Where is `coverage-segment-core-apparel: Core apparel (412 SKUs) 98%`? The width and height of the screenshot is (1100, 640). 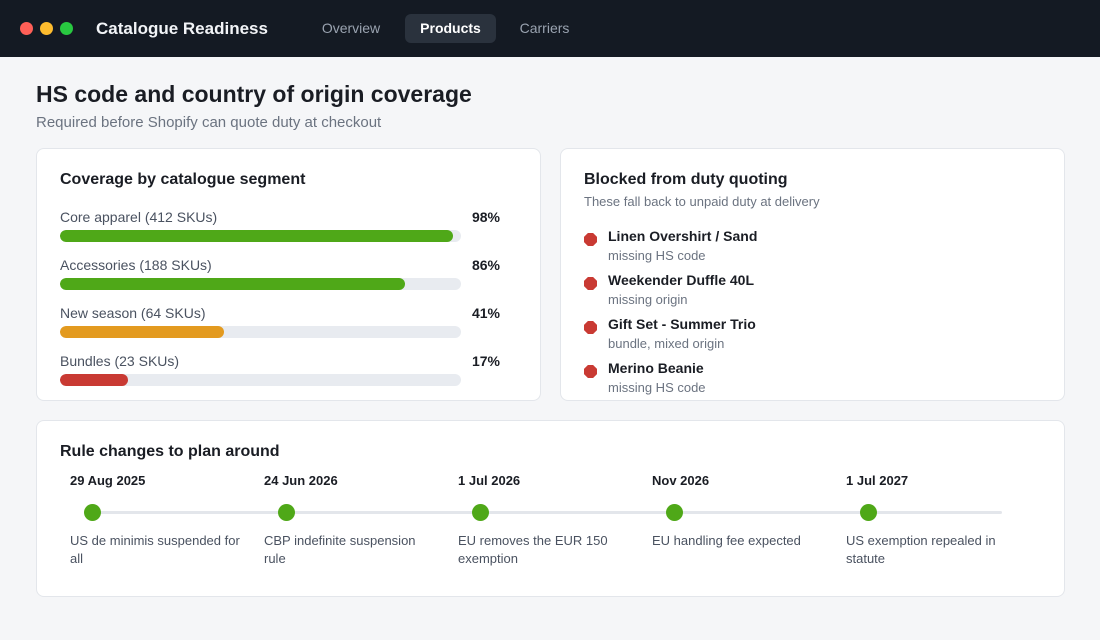
coverage-segment-core-apparel: Core apparel (412 SKUs) 98% is located at coordinates (280, 231).